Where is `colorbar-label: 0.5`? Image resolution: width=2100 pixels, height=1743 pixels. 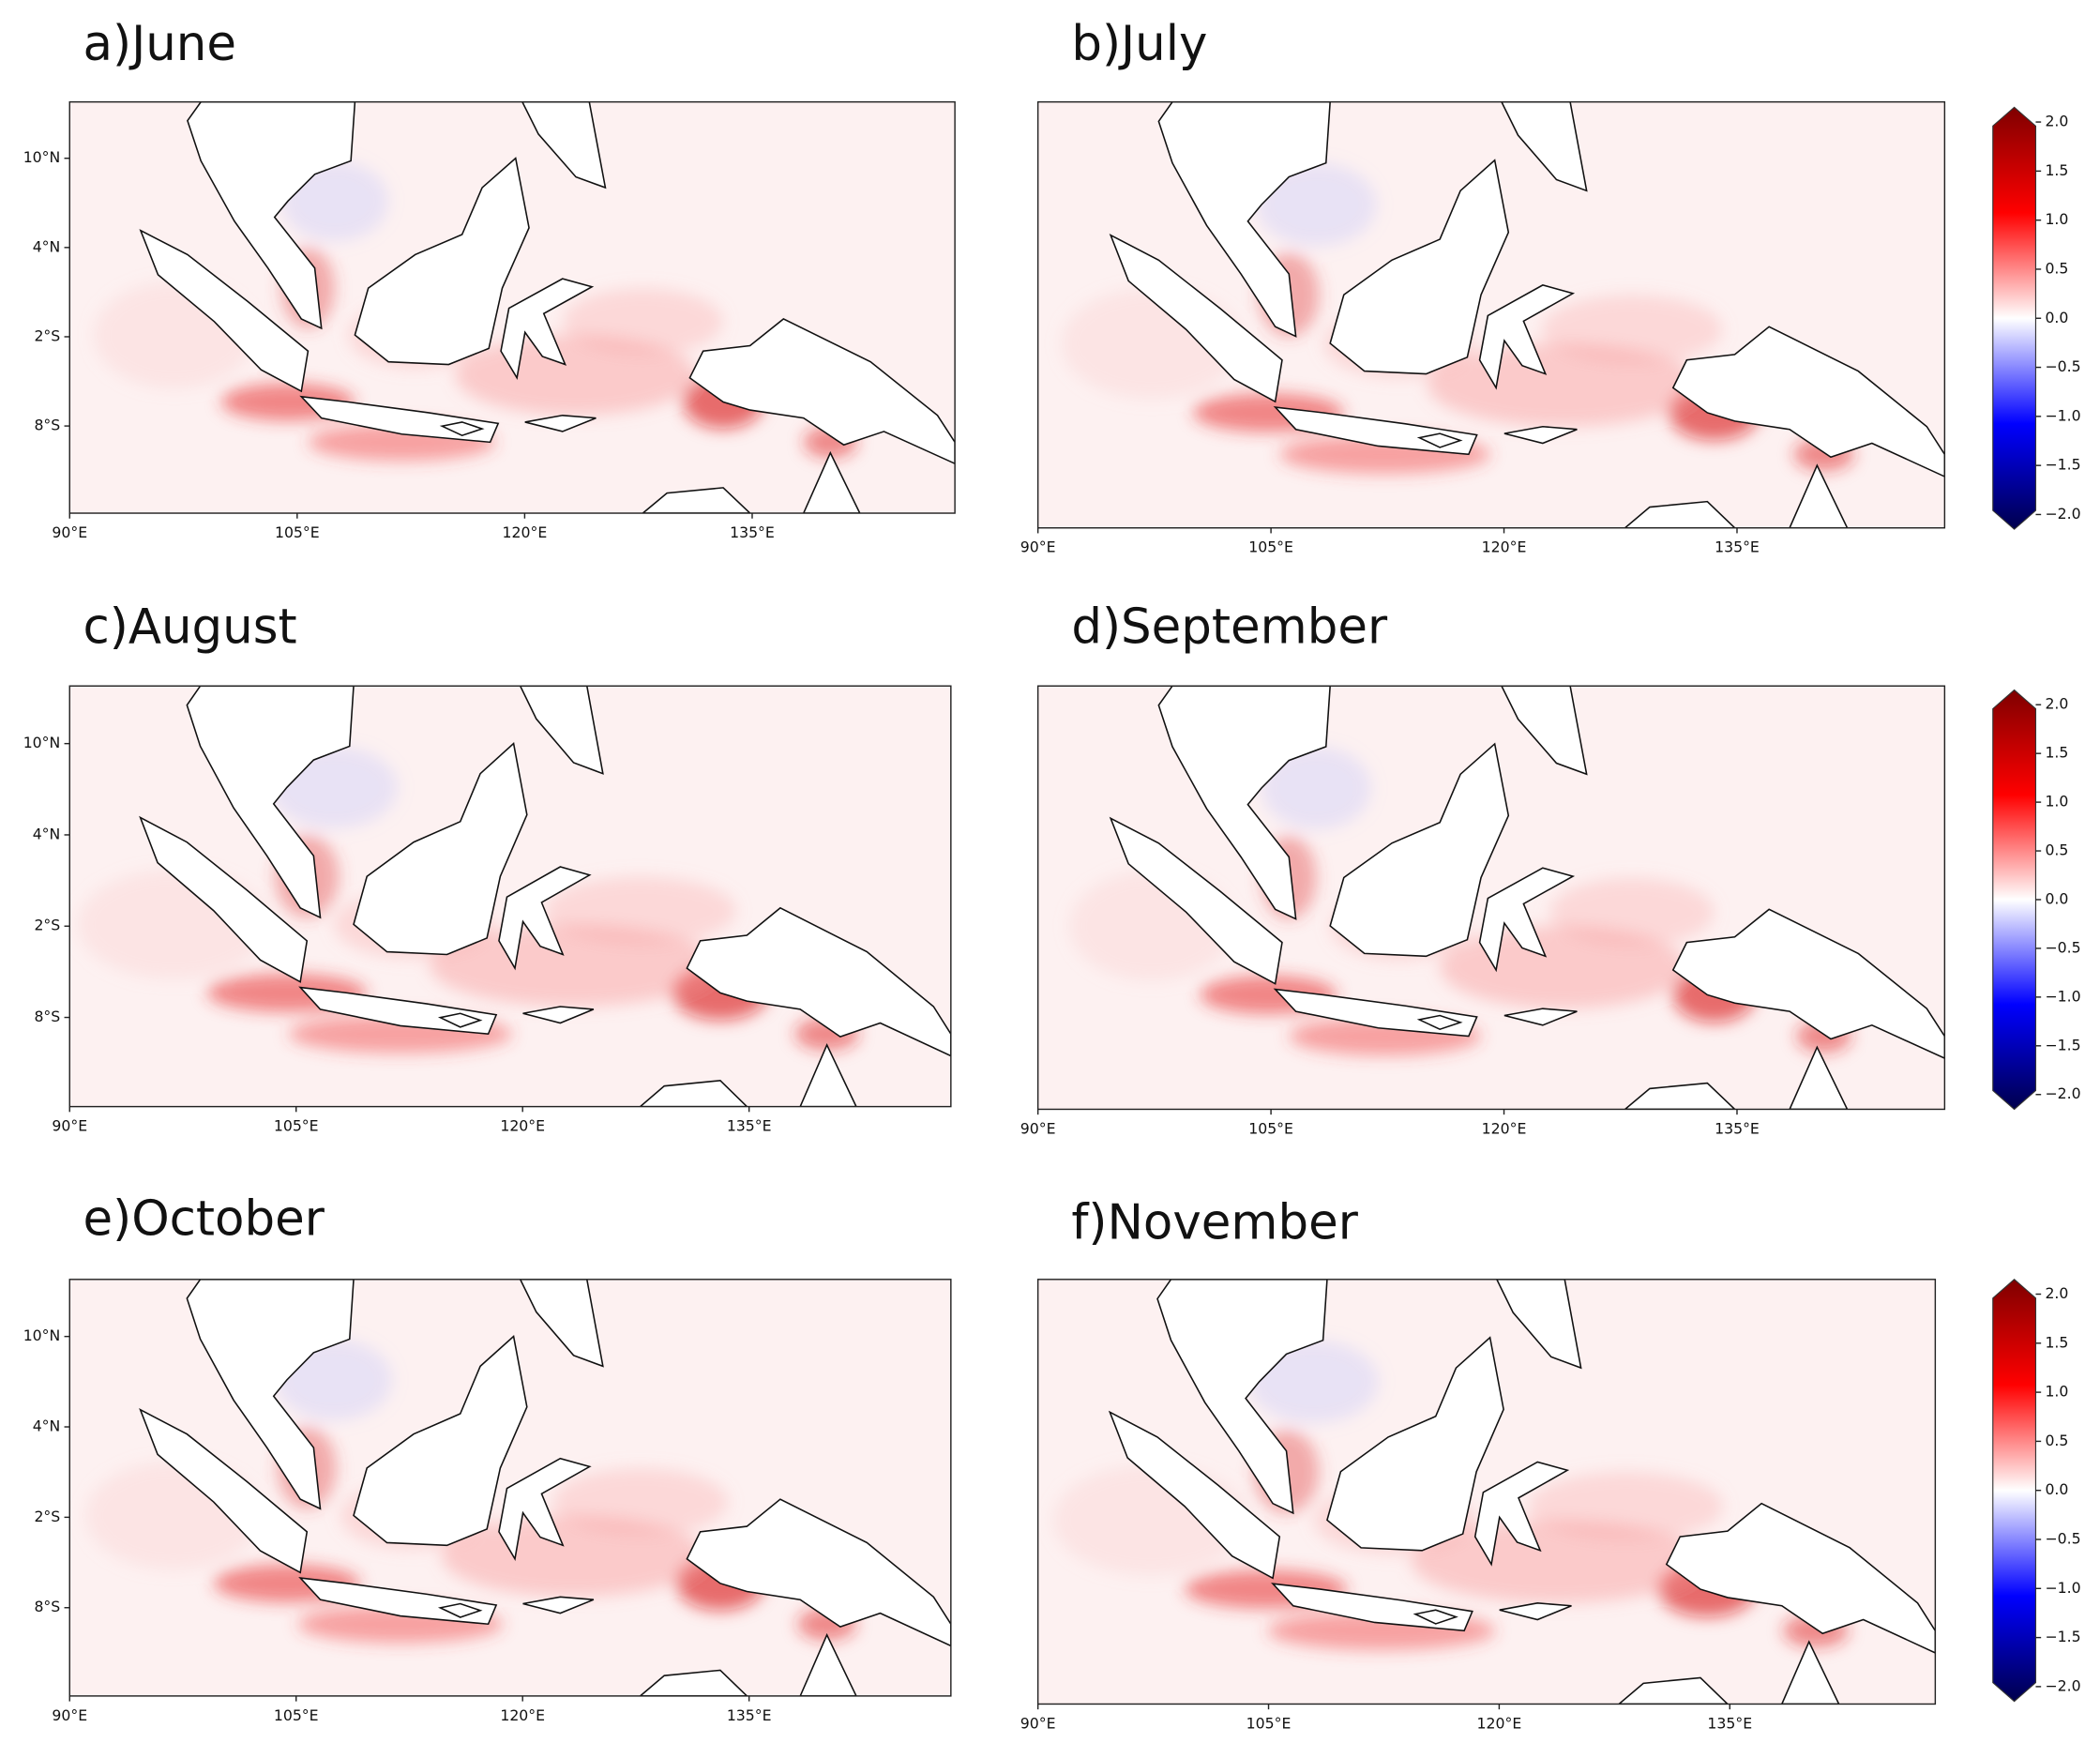 colorbar-label: 0.5 is located at coordinates (2056, 850).